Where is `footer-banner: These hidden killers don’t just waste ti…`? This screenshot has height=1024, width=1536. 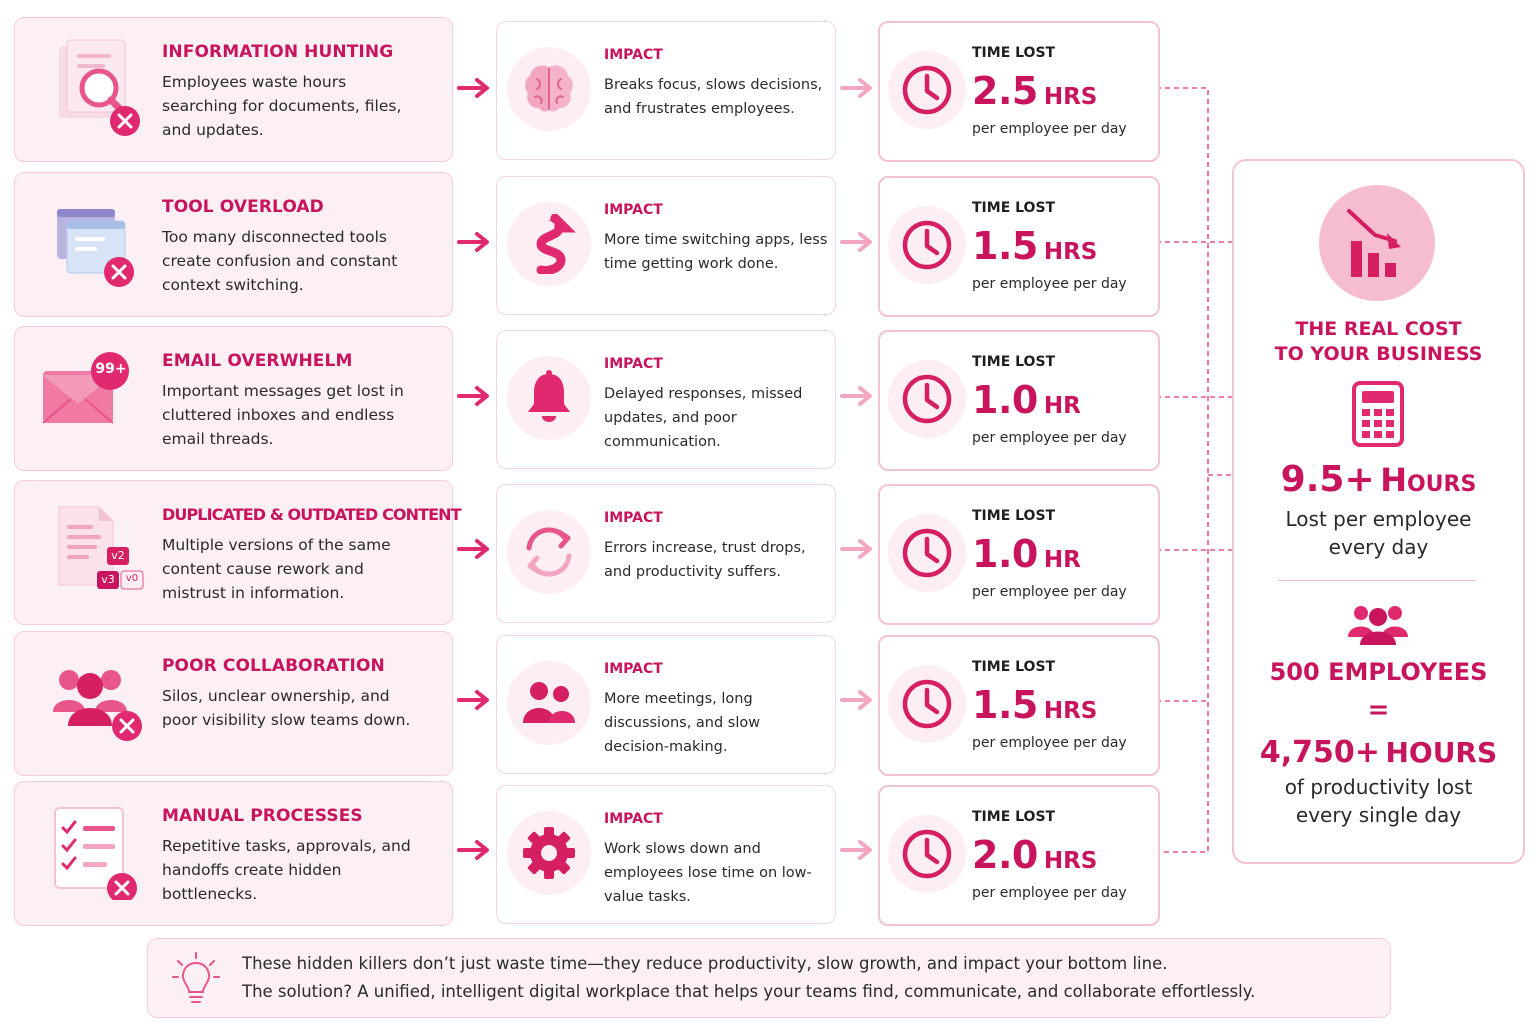
footer-banner: These hidden killers don’t just waste ti… is located at coordinates (769, 978).